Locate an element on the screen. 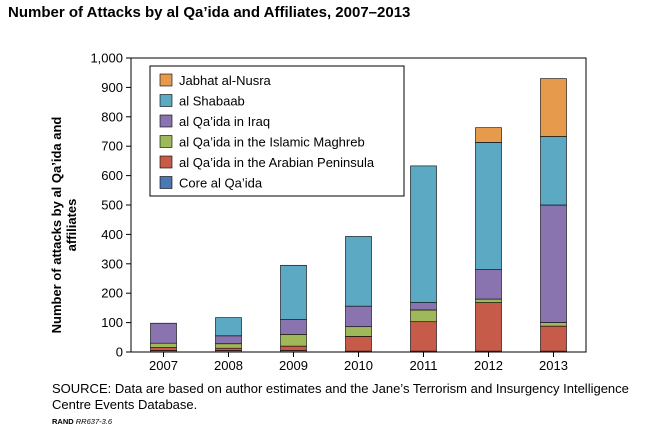  y-tick-label: 600 is located at coordinates (112, 175).